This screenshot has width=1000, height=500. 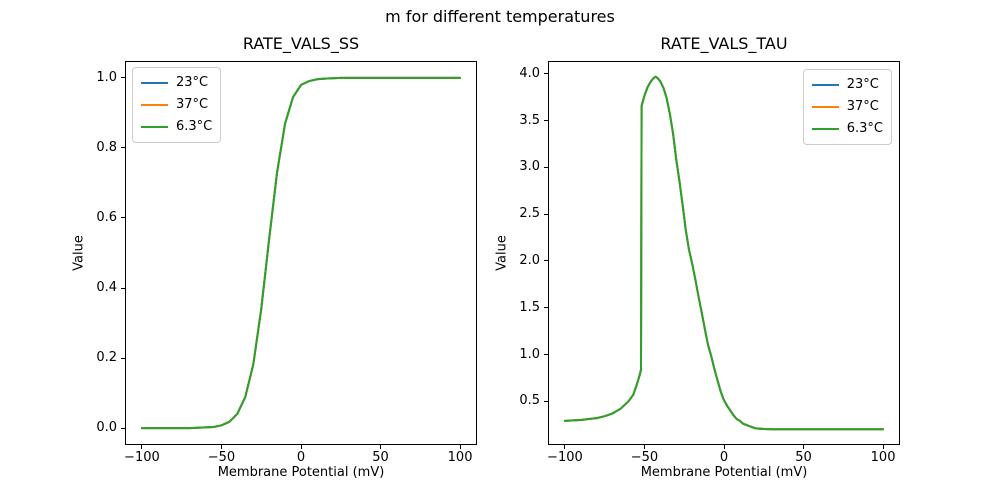 I want to click on y-tick-label: 3.5, so click(x=529, y=120).